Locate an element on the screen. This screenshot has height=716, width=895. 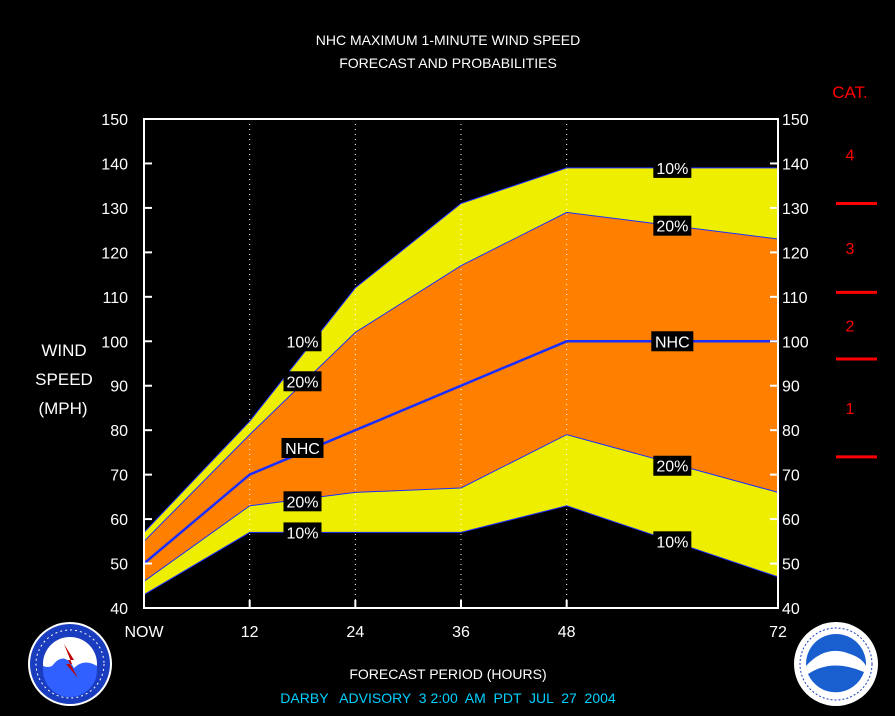
ytick-label-right-150: 150 is located at coordinates (795, 120).